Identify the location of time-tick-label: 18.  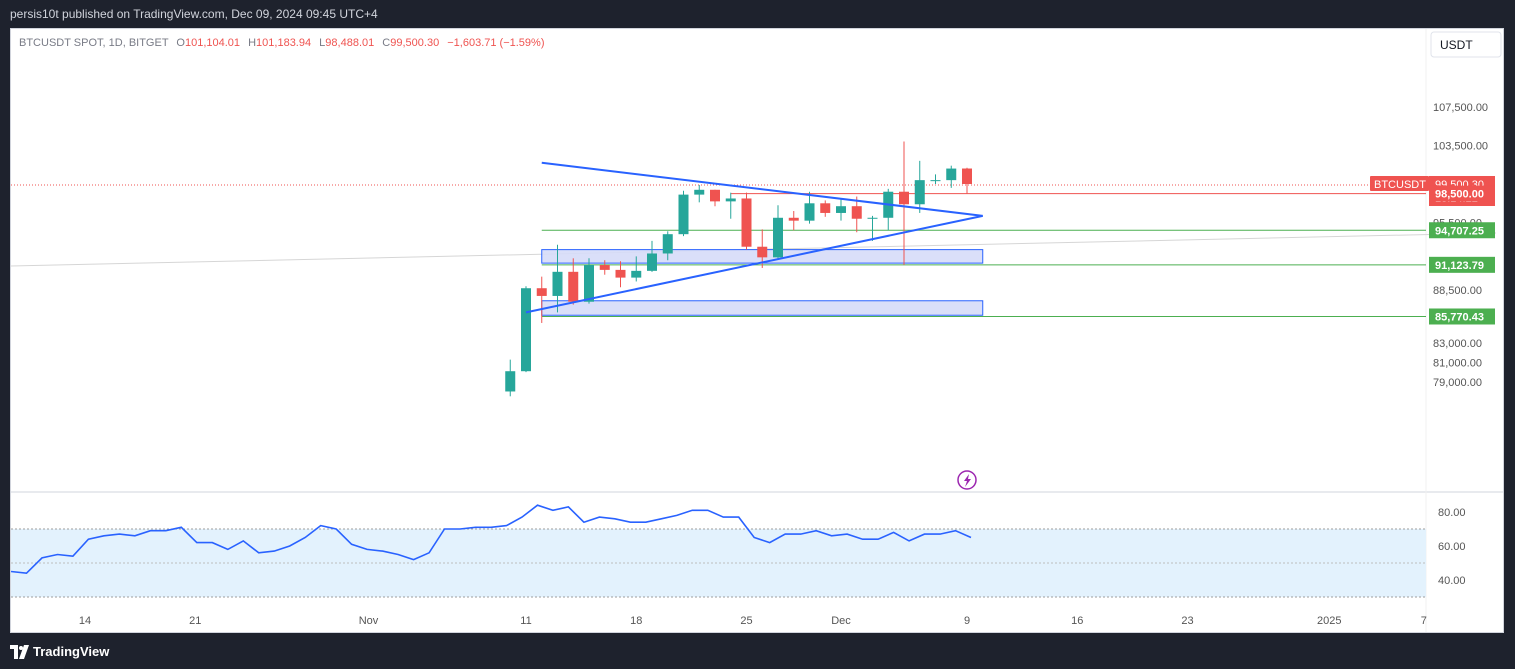
(636, 621).